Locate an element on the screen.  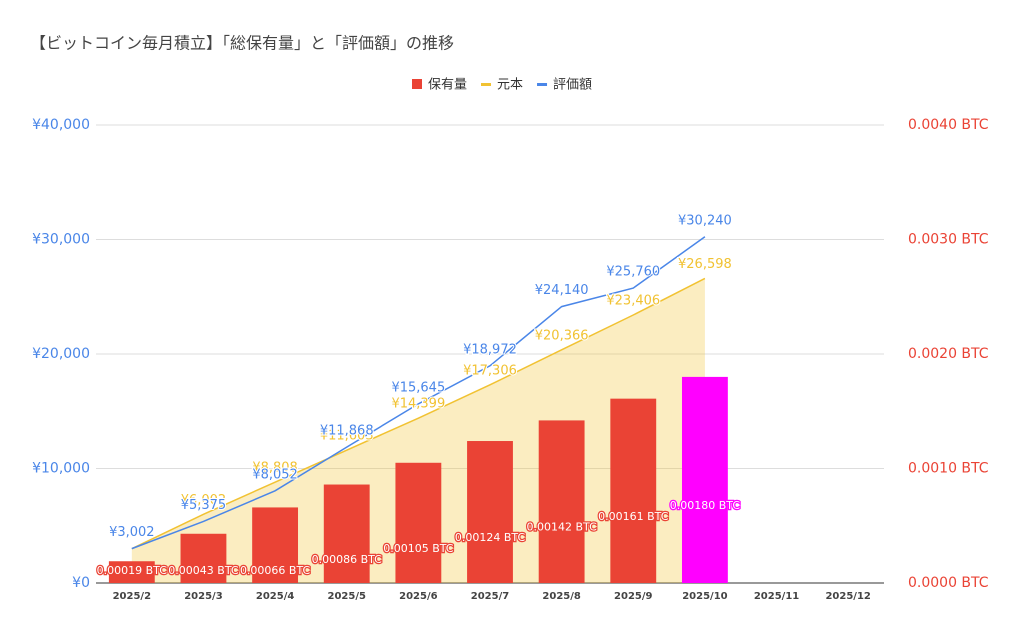
value-label: ¥17,306 is located at coordinates (490, 370).